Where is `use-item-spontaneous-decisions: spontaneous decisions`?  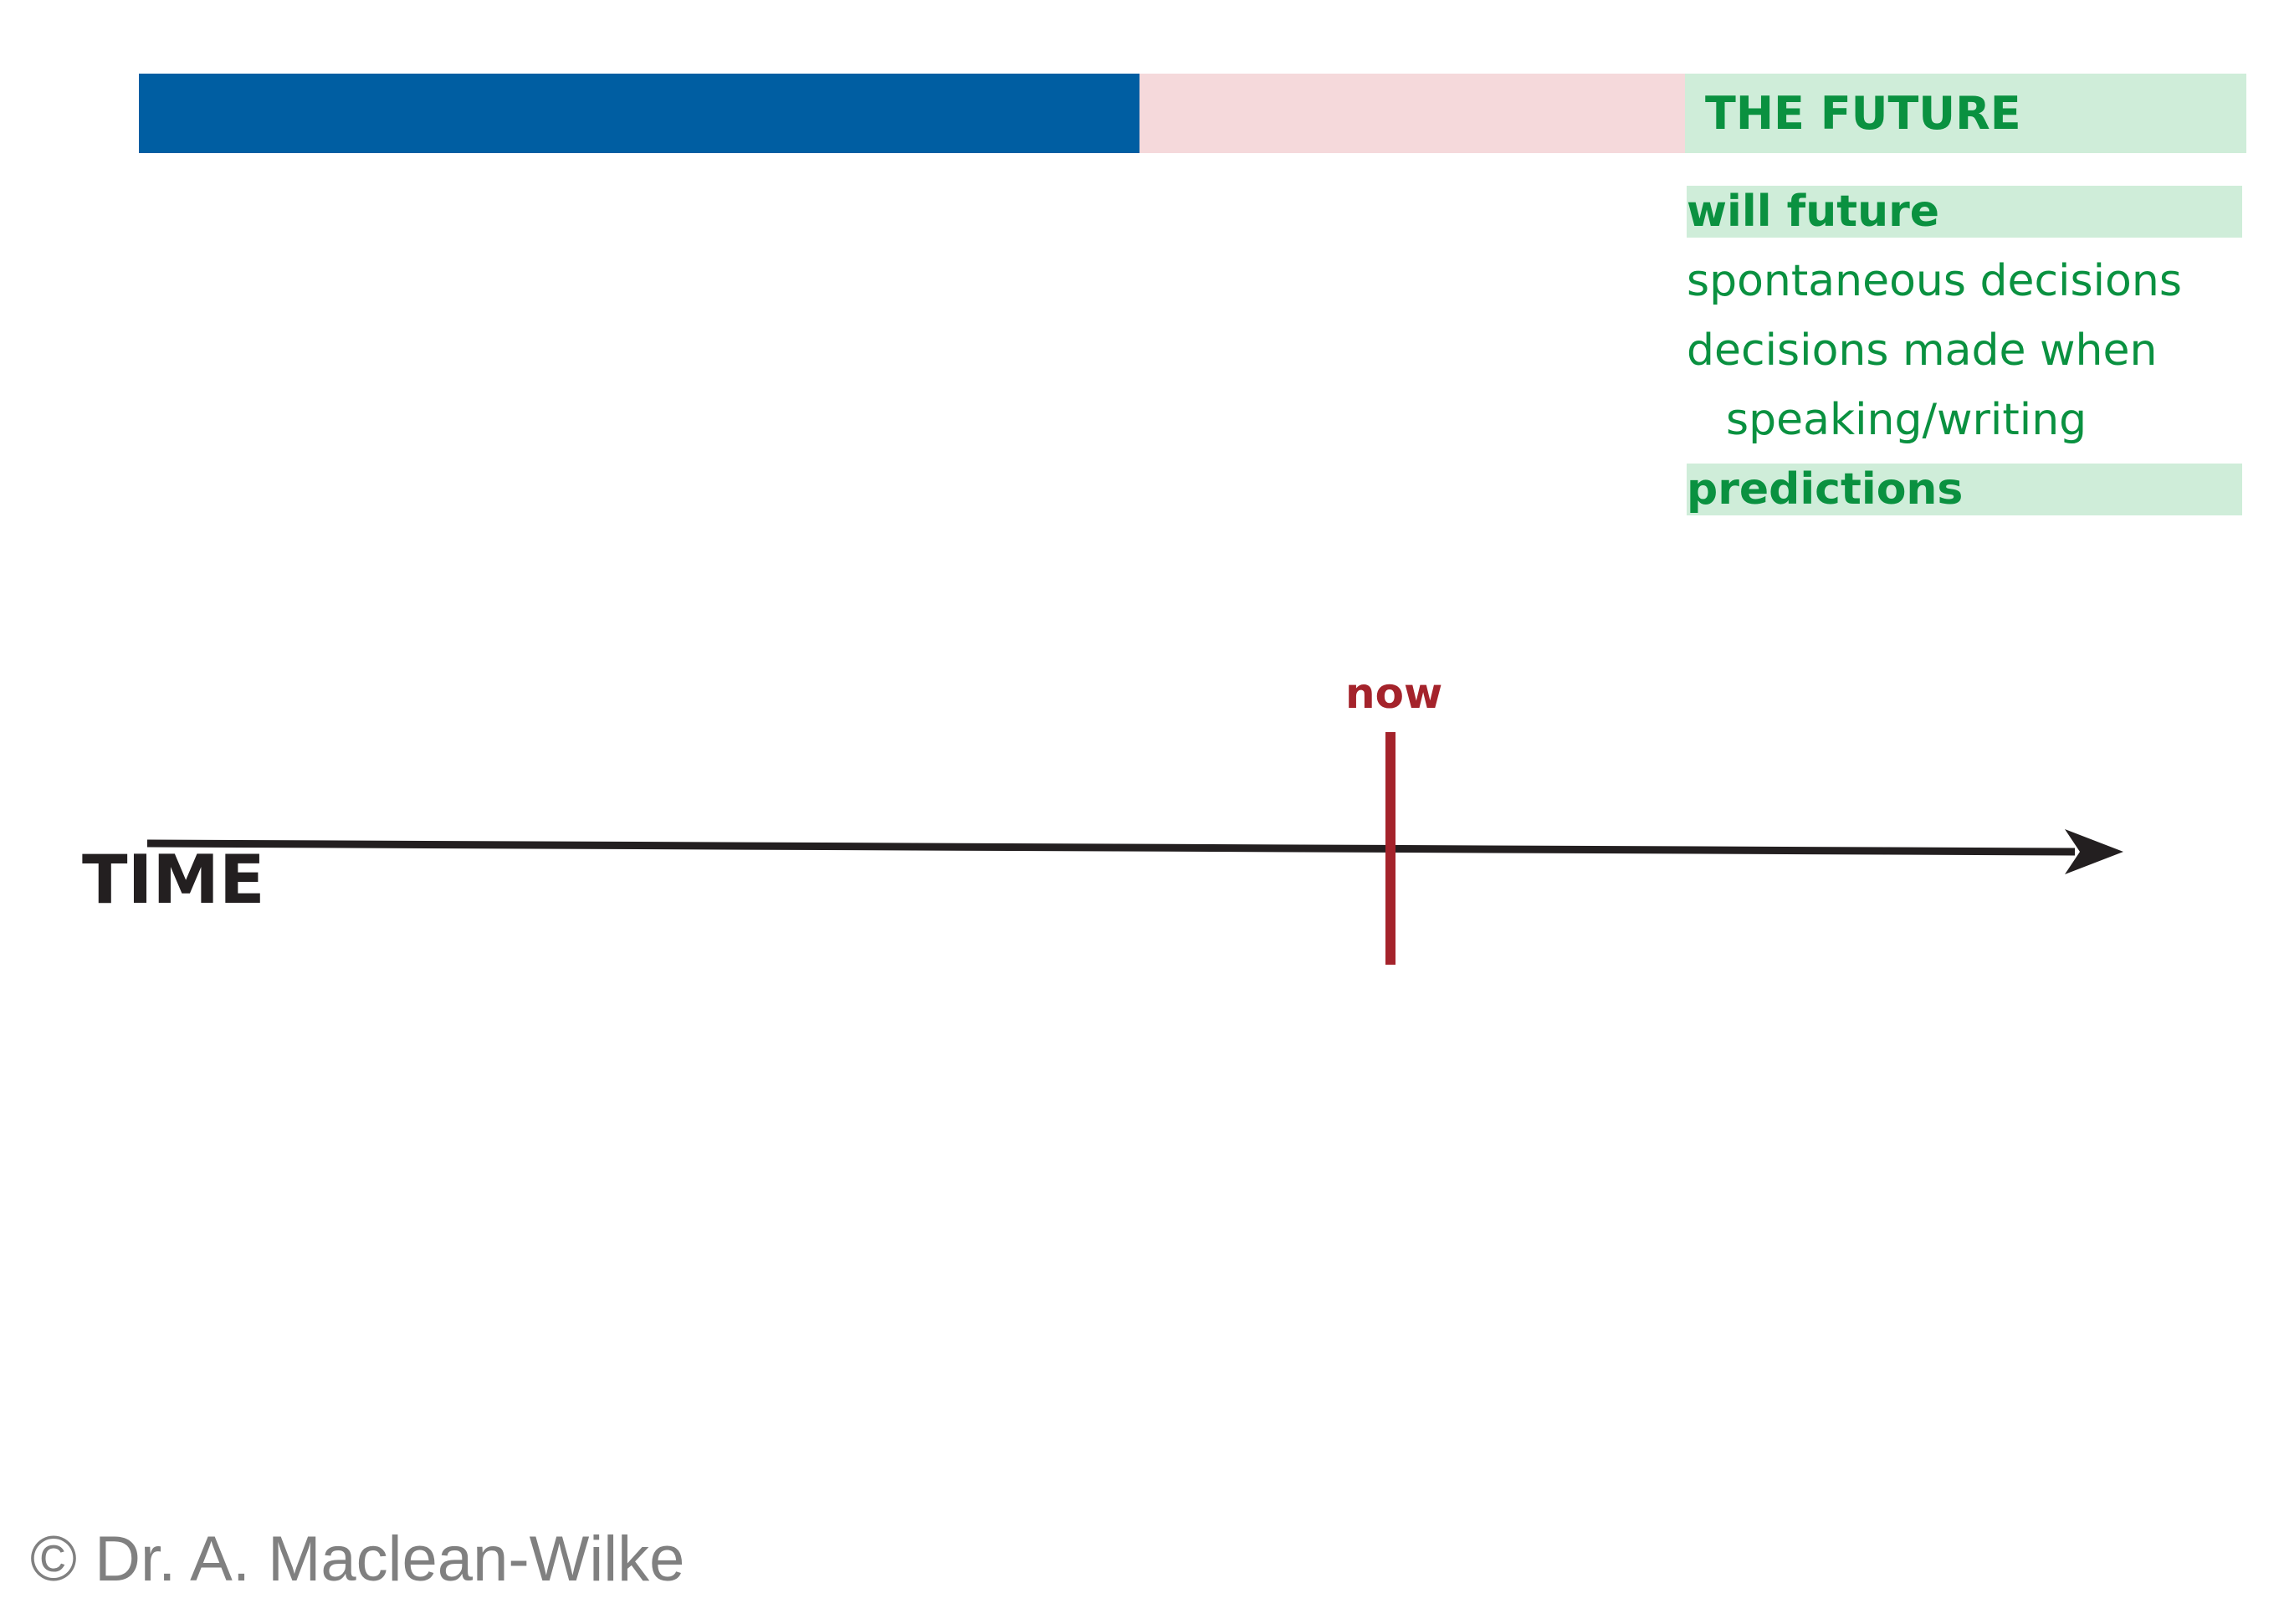
use-item-spontaneous-decisions: spontaneous decisions is located at coordinates (1965, 281).